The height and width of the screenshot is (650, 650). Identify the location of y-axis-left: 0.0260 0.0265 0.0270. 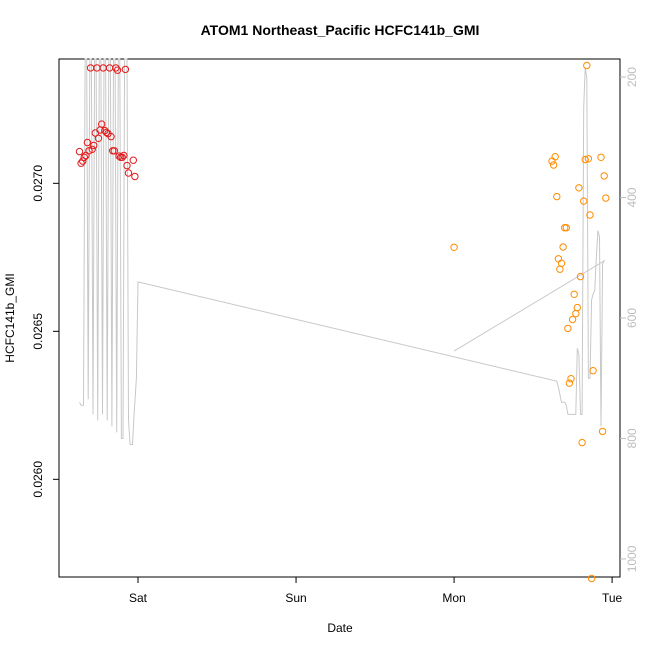
(45, 331).